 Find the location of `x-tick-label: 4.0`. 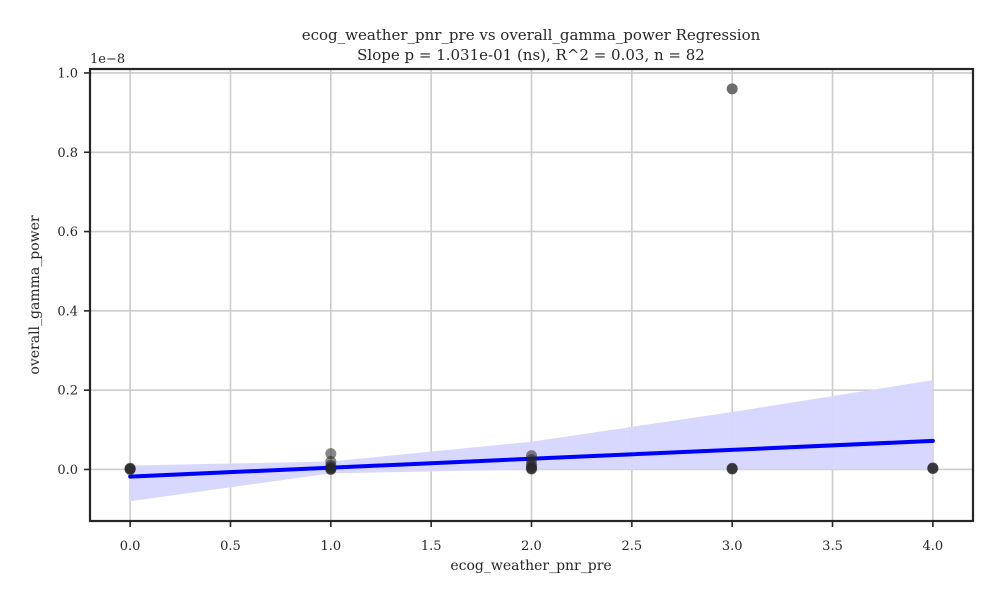

x-tick-label: 4.0 is located at coordinates (933, 546).